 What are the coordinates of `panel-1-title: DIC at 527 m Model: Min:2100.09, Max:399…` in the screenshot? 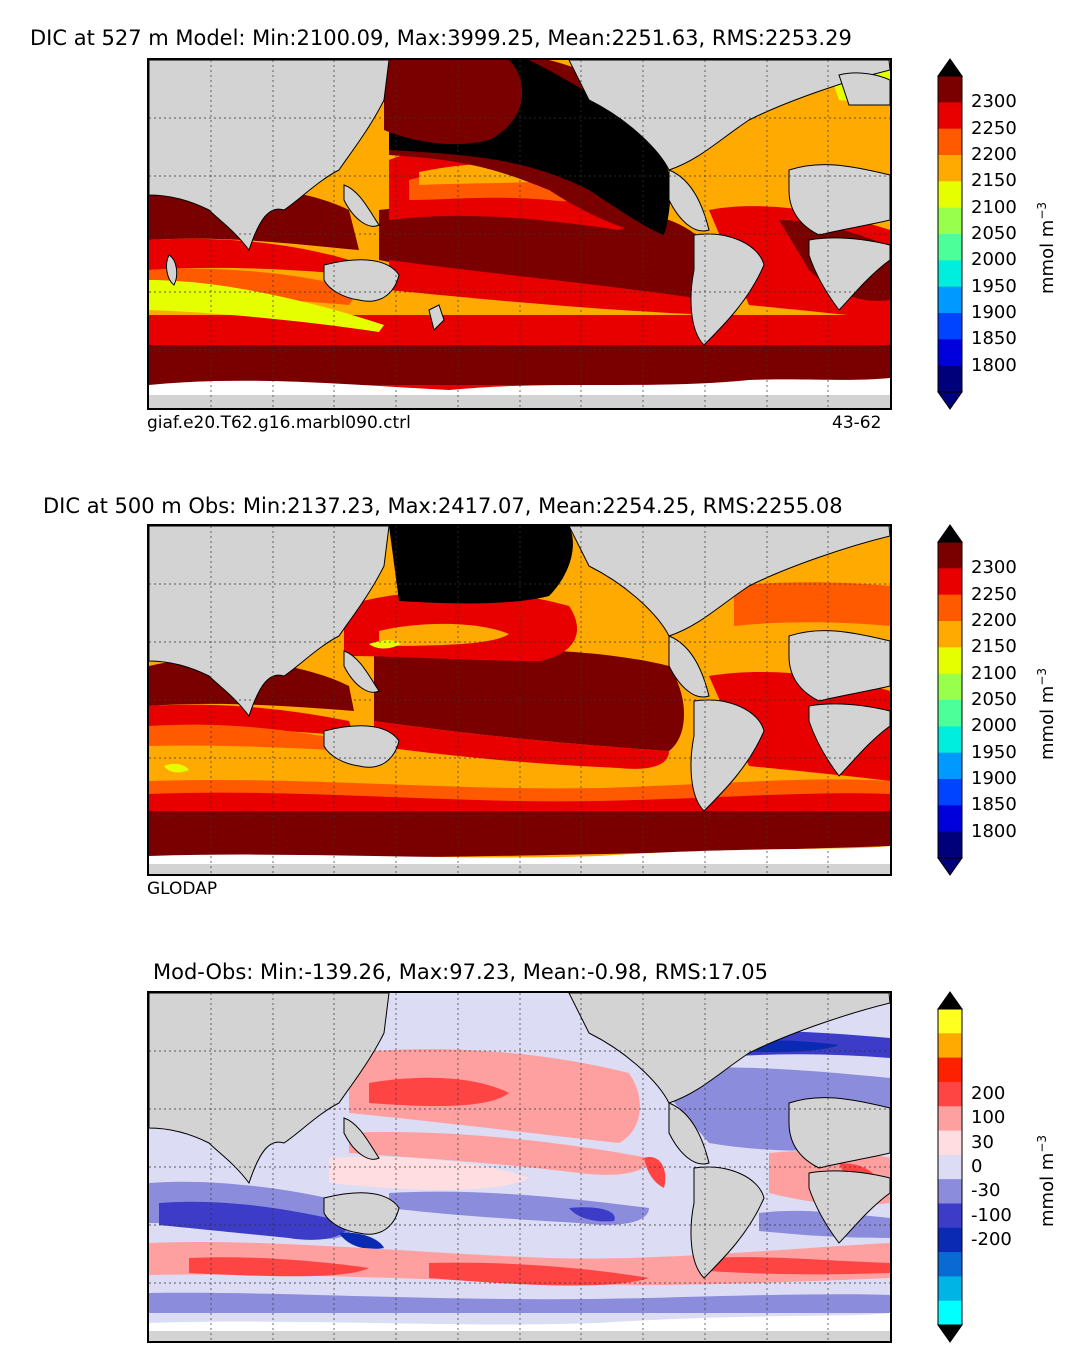 It's located at (441, 38).